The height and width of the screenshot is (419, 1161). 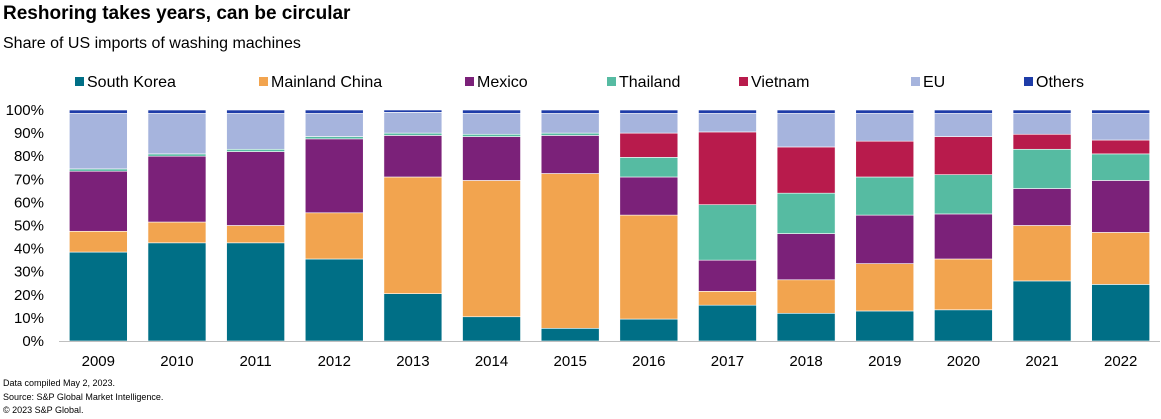 What do you see at coordinates (59, 383) in the screenshot?
I see `footnote-date: Data compiled May 2, 2023.` at bounding box center [59, 383].